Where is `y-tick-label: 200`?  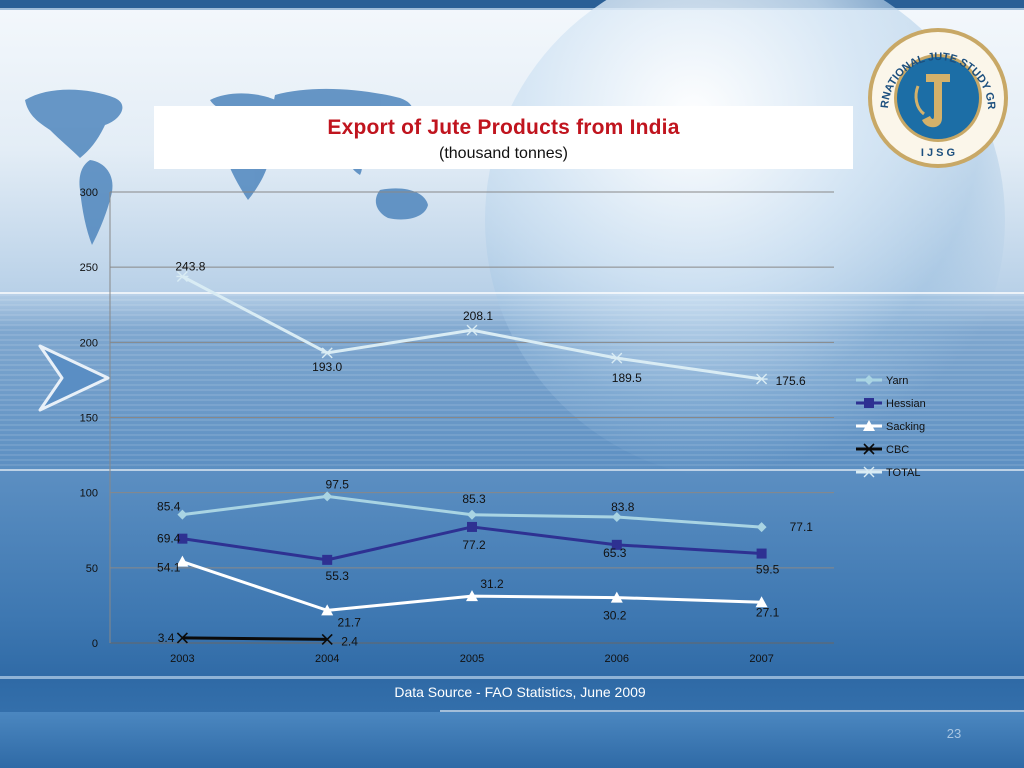 y-tick-label: 200 is located at coordinates (89, 343).